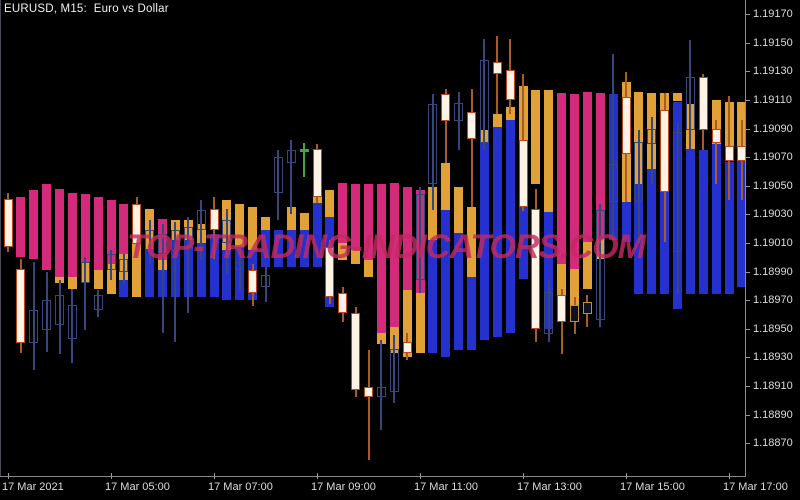  What do you see at coordinates (773, 443) in the screenshot?
I see `price-axis-label: 1.18870` at bounding box center [773, 443].